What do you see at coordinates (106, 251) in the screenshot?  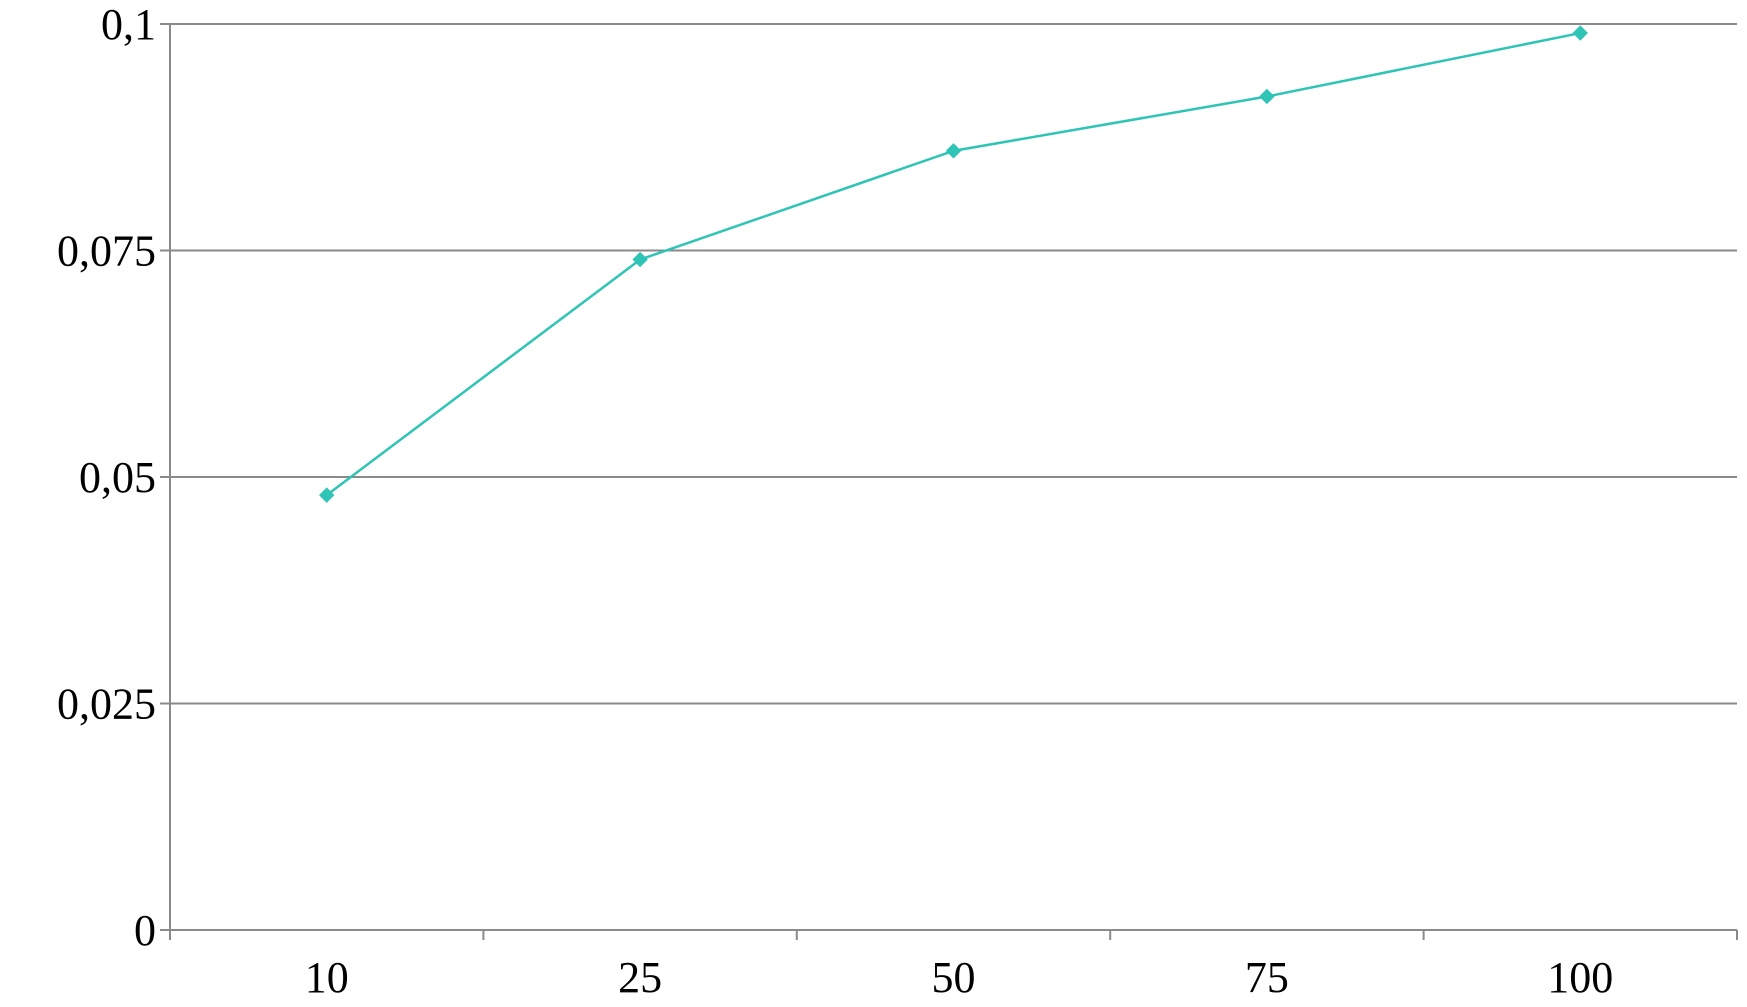 I see `y-tick-label: 0,075` at bounding box center [106, 251].